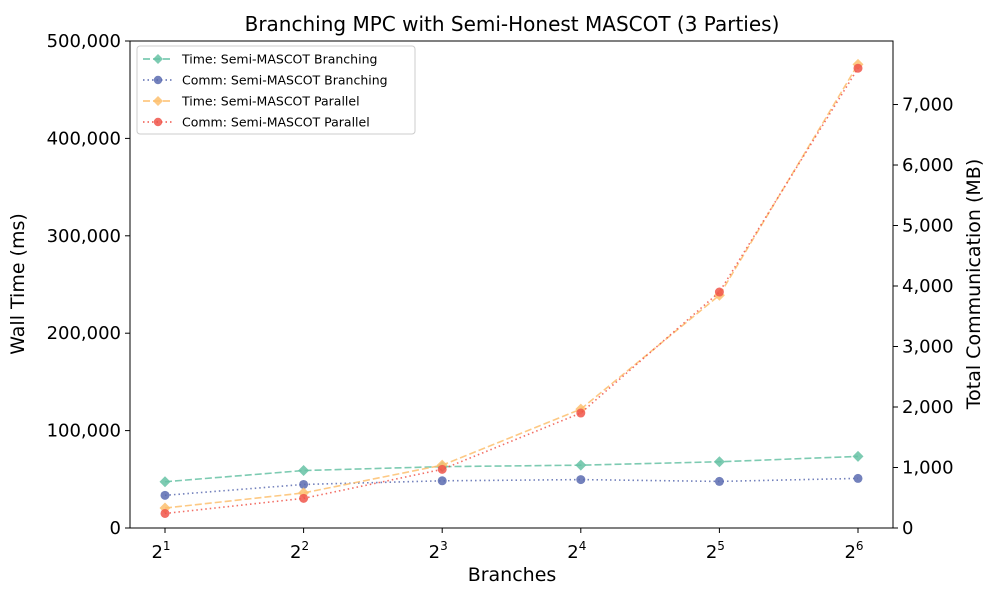 The height and width of the screenshot is (600, 1000). I want to click on x-tick-exponent: 5, so click(721, 546).